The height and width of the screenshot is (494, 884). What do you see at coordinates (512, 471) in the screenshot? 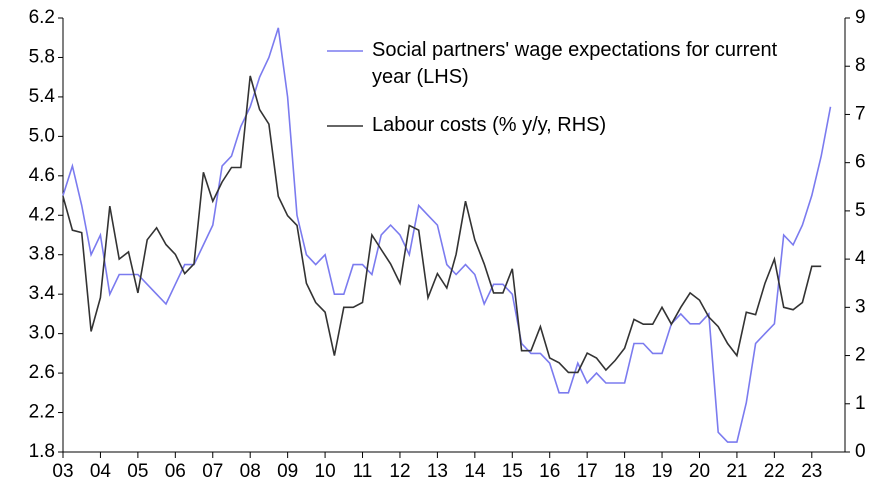
I see `x-tick-label: 15` at bounding box center [512, 471].